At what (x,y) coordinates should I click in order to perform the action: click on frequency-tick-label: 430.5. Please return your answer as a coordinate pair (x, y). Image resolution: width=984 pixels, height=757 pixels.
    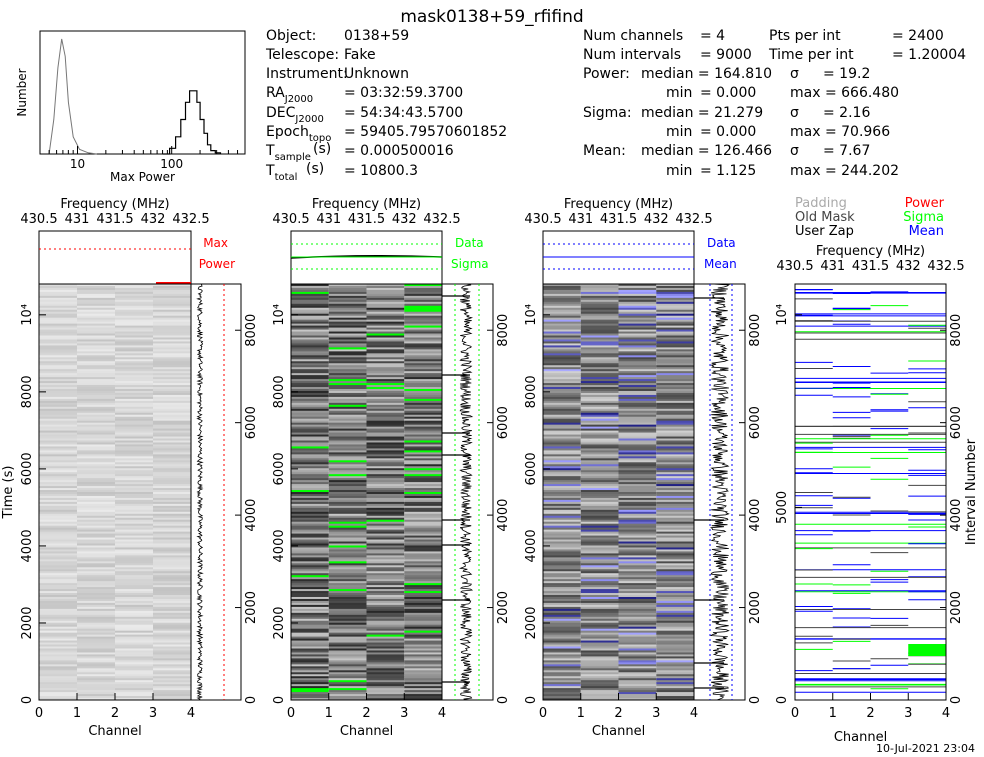
    Looking at the image, I should click on (542, 219).